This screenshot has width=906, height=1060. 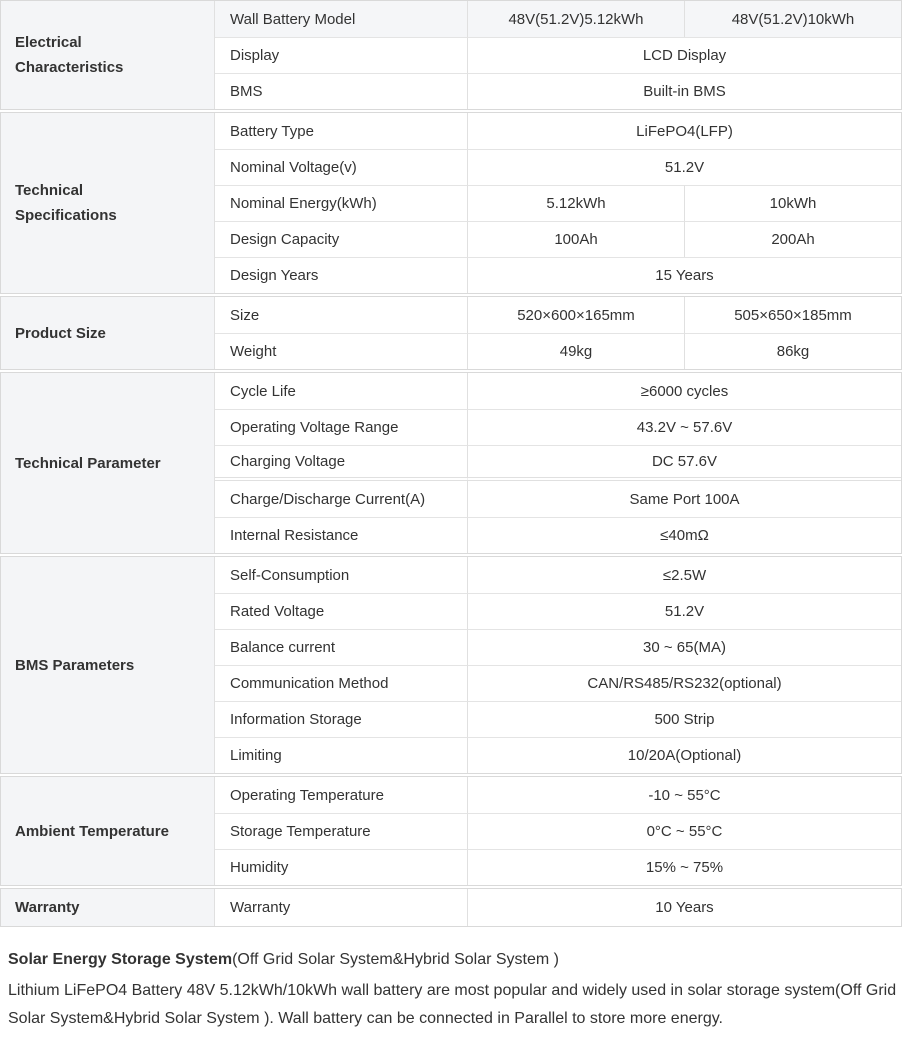 I want to click on param-cell: Warranty, so click(x=260, y=907).